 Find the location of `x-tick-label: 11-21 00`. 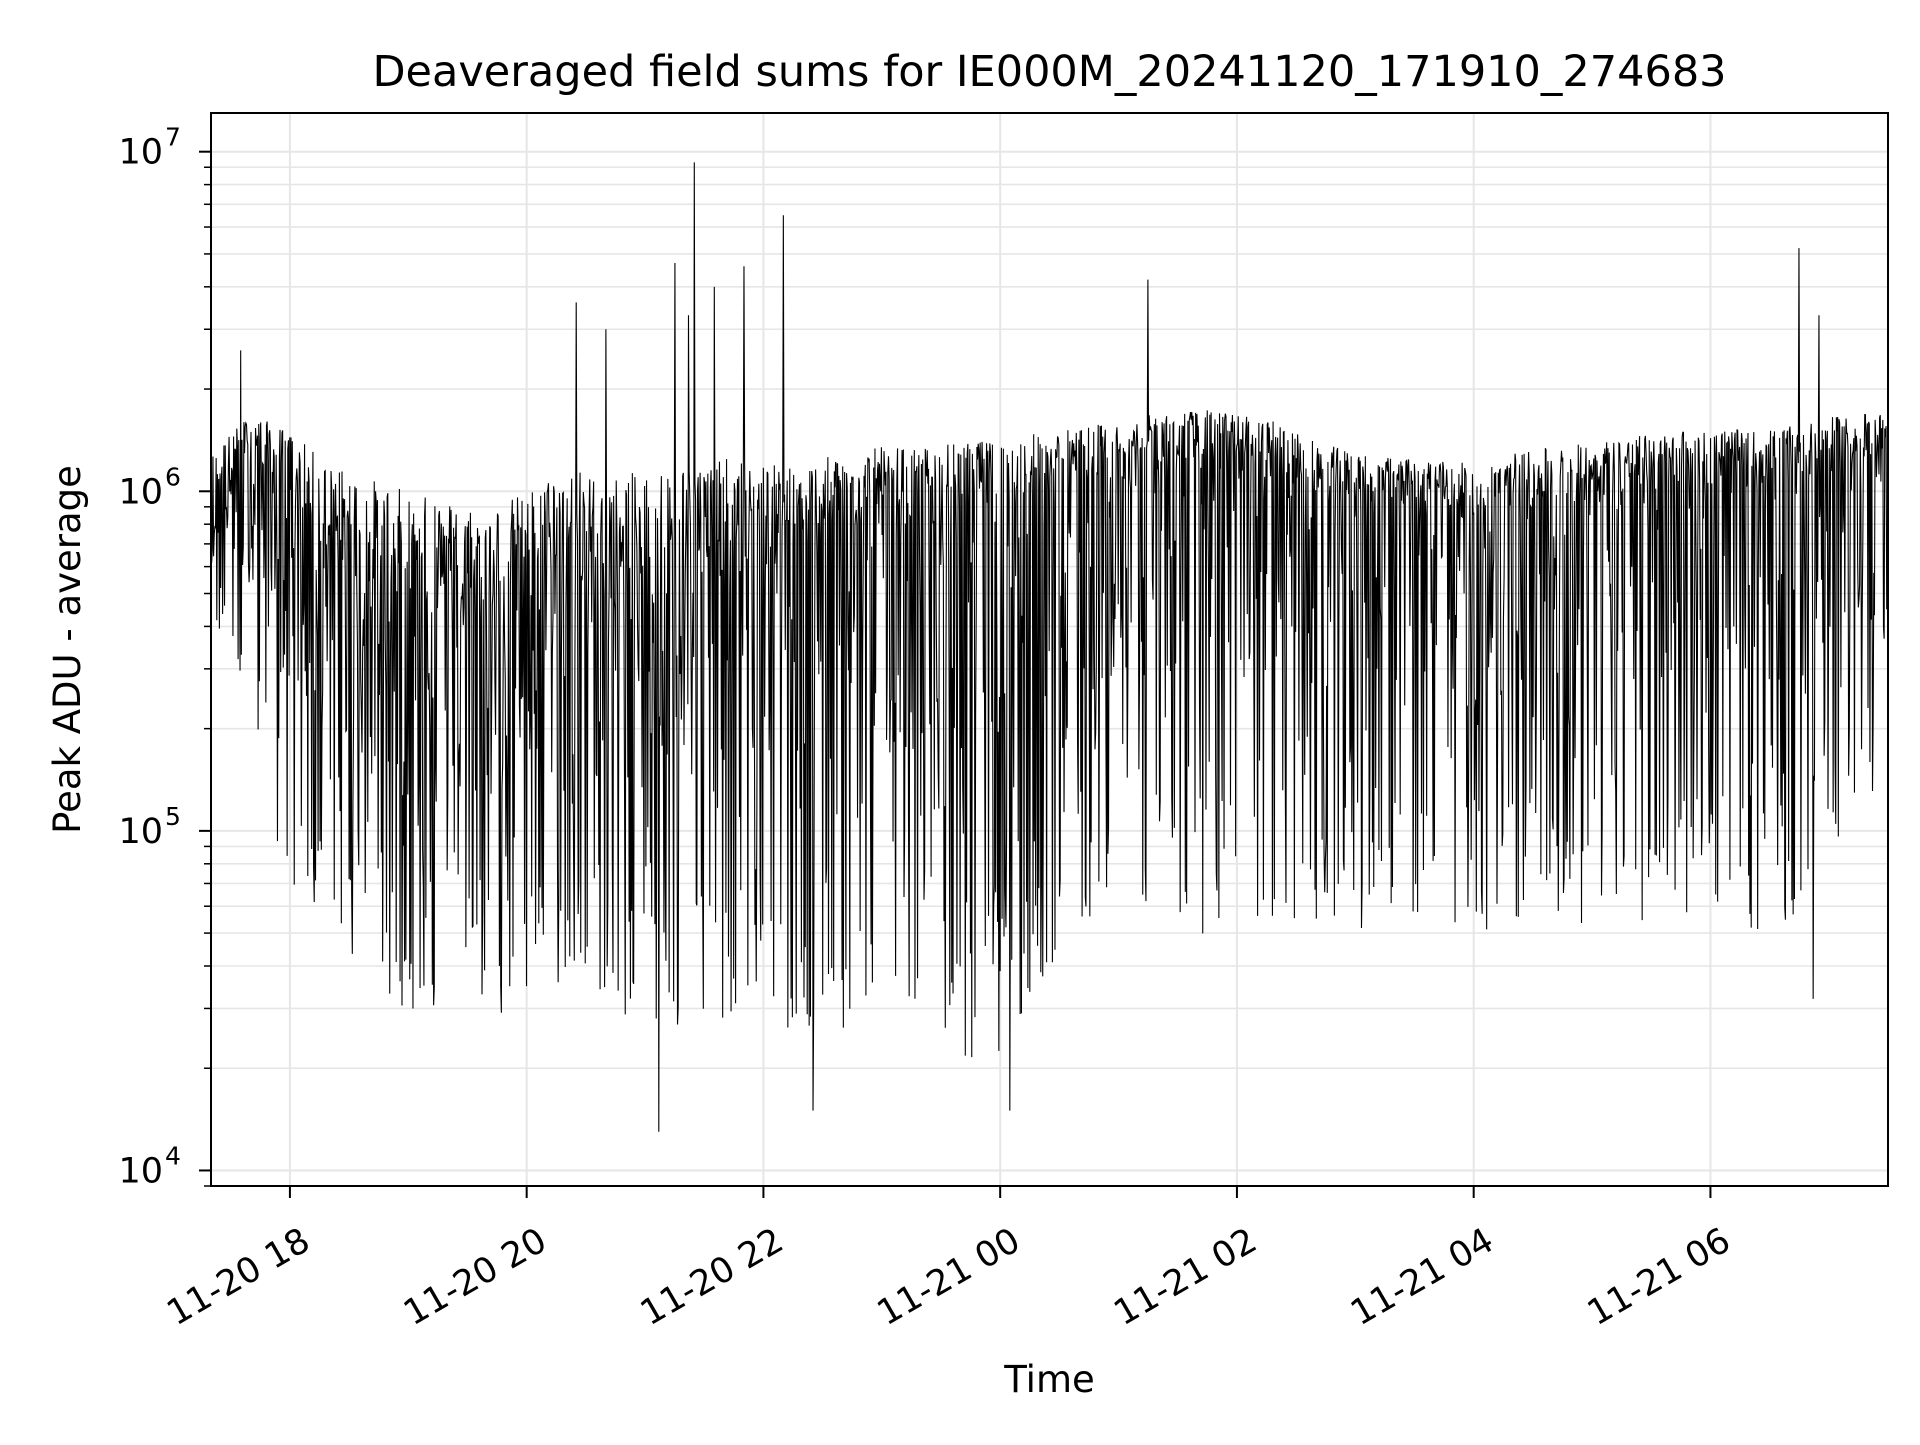

x-tick-label: 11-21 00 is located at coordinates (949, 1277).